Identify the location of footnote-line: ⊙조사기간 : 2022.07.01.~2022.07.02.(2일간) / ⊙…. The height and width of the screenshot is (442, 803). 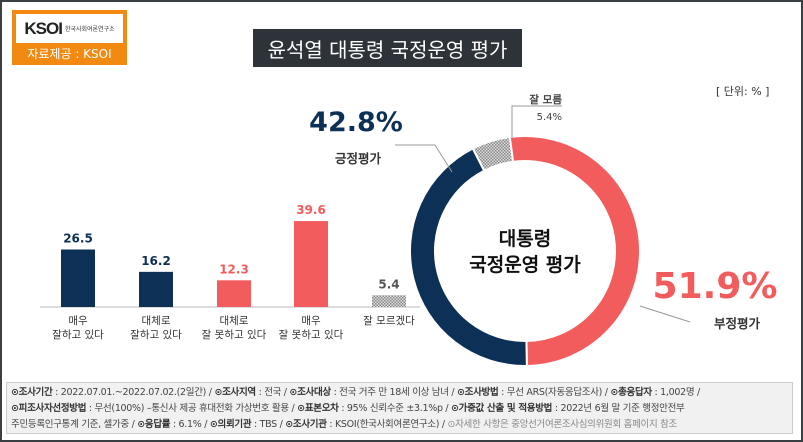
(399, 393).